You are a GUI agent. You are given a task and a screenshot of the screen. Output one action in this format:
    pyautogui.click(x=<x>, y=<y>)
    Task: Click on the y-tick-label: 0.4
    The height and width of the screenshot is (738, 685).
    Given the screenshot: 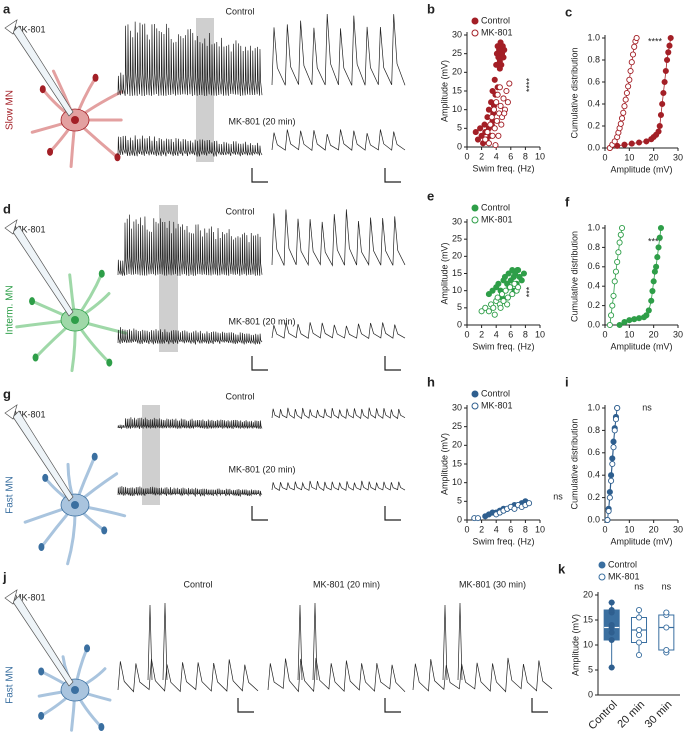 What is the action you would take?
    pyautogui.click(x=593, y=286)
    